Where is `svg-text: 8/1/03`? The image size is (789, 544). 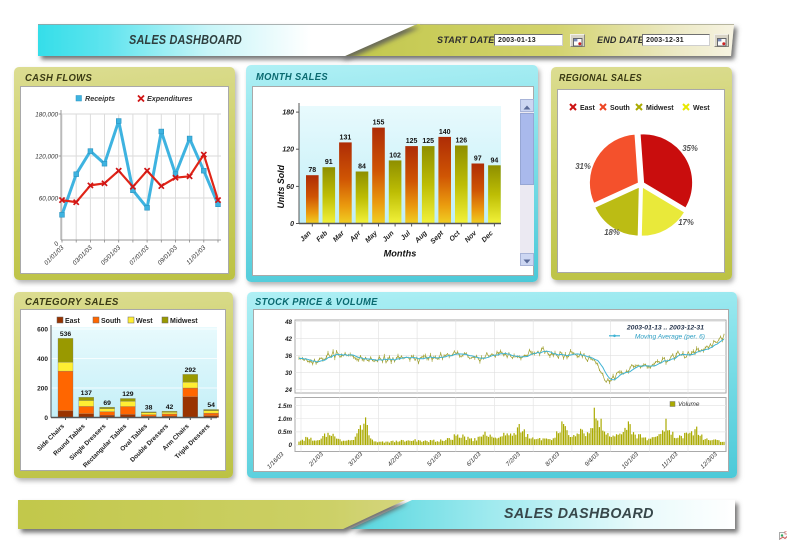 svg-text: 8/1/03 is located at coordinates (553, 460).